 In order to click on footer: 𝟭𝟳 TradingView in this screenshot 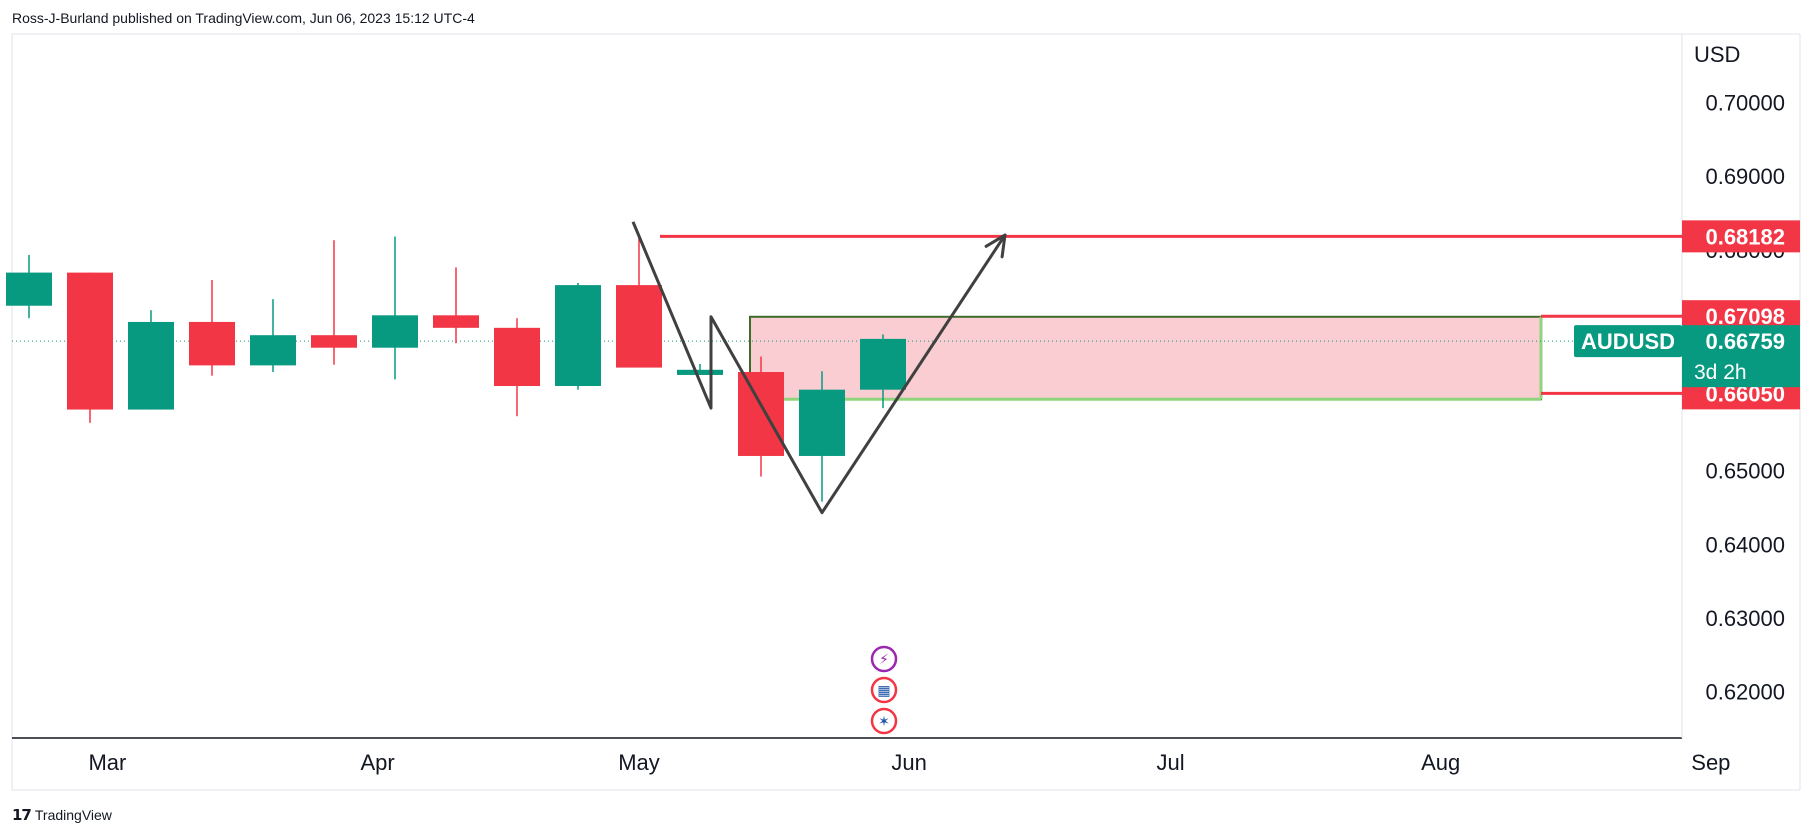, I will do `click(62, 815)`.